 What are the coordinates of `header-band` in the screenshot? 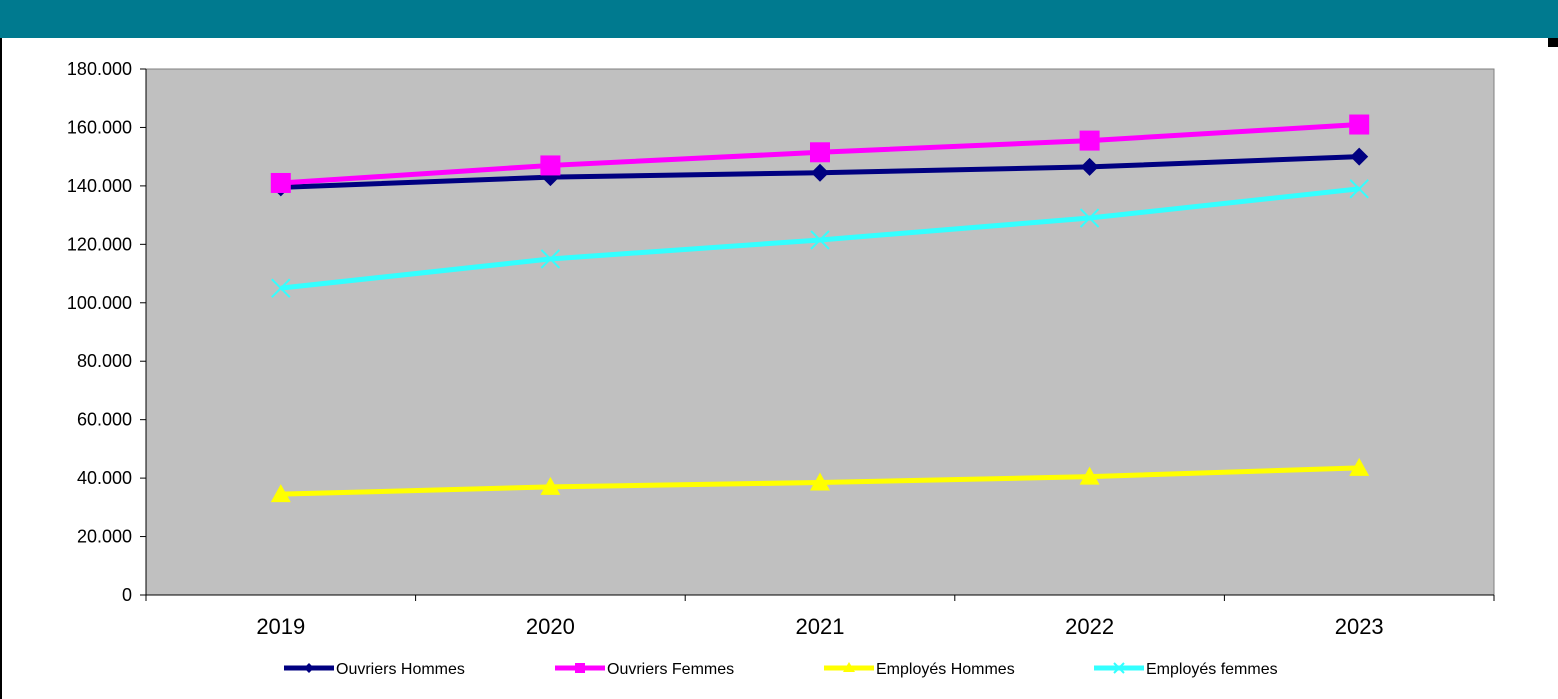 It's located at (779, 19).